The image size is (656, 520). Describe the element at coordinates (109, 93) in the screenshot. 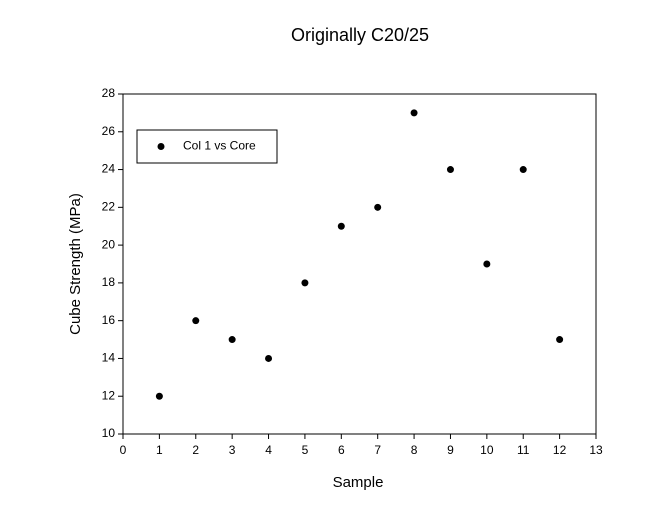

I see `y-tick-label: 28` at that location.